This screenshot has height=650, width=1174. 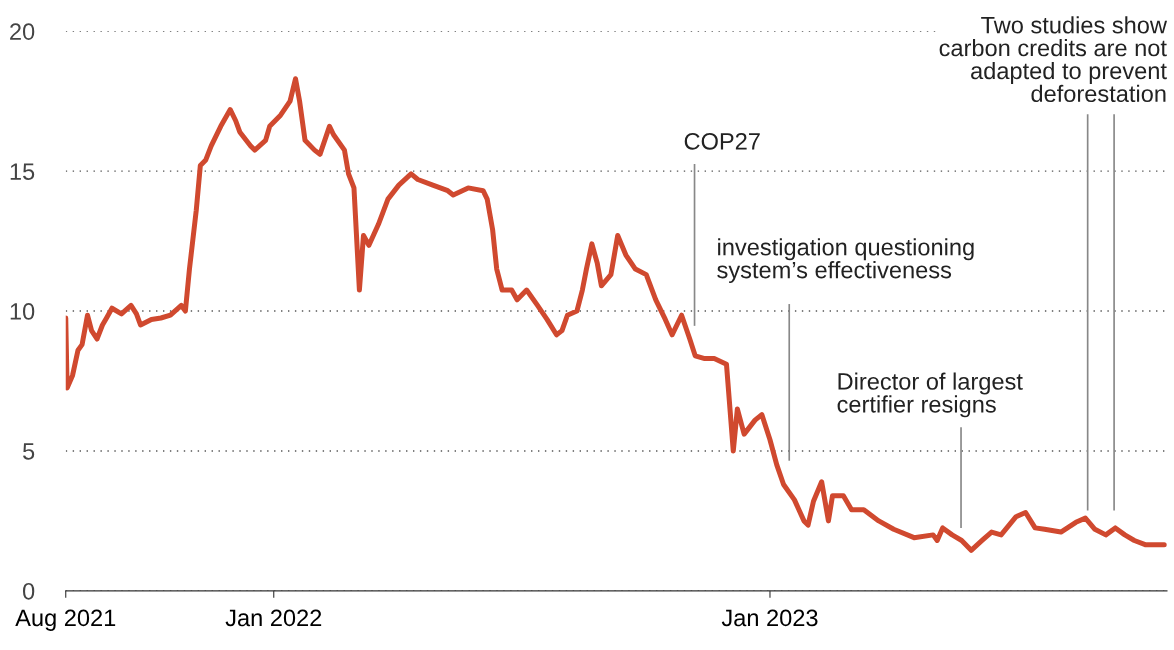 I want to click on annotation: Two studies show carbon credits are not adapted to prevent deforestation, so click(x=1053, y=59).